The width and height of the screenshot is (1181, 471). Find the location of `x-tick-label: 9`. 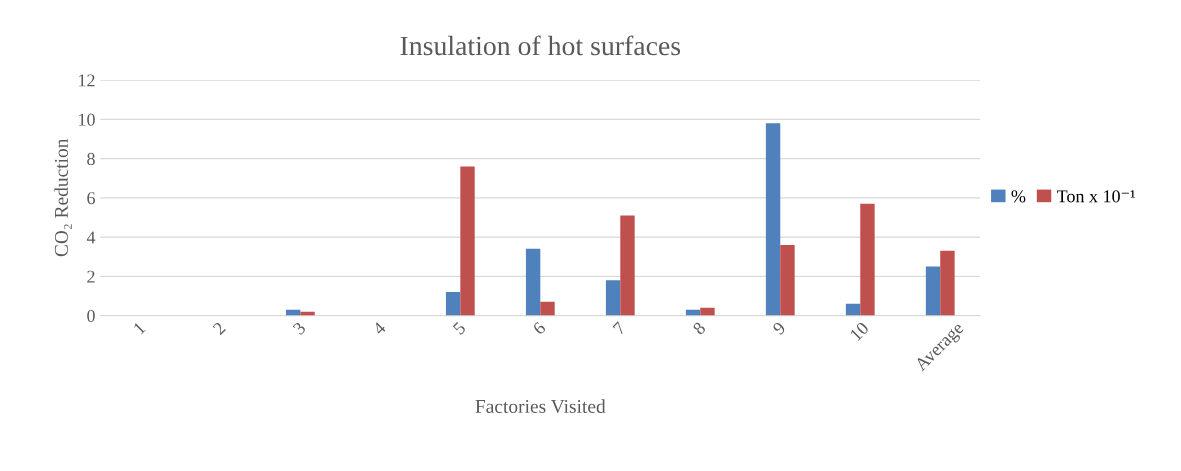

x-tick-label: 9 is located at coordinates (779, 328).